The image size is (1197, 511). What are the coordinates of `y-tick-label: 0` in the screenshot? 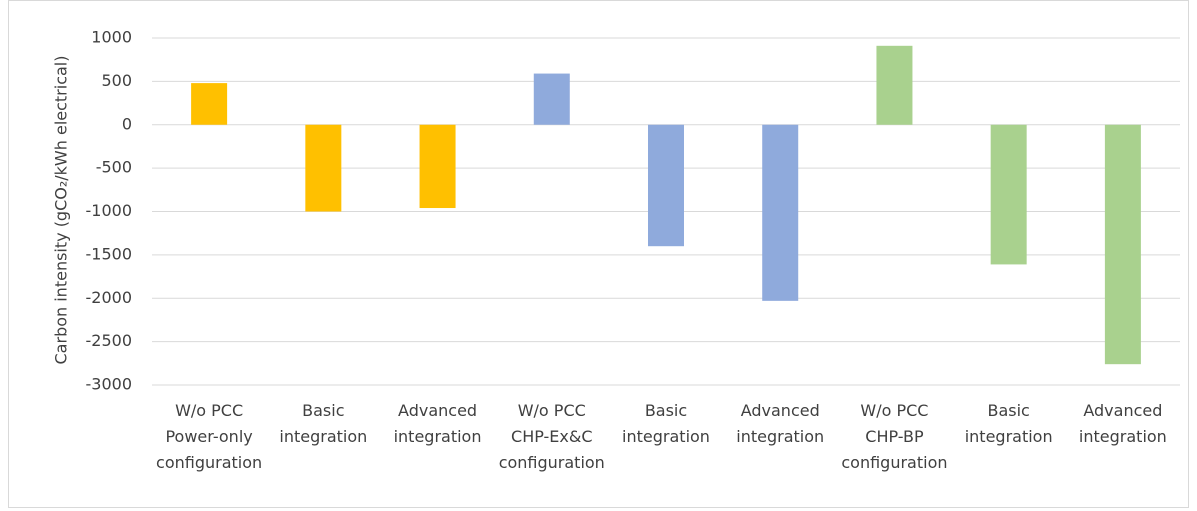 It's located at (127, 123).